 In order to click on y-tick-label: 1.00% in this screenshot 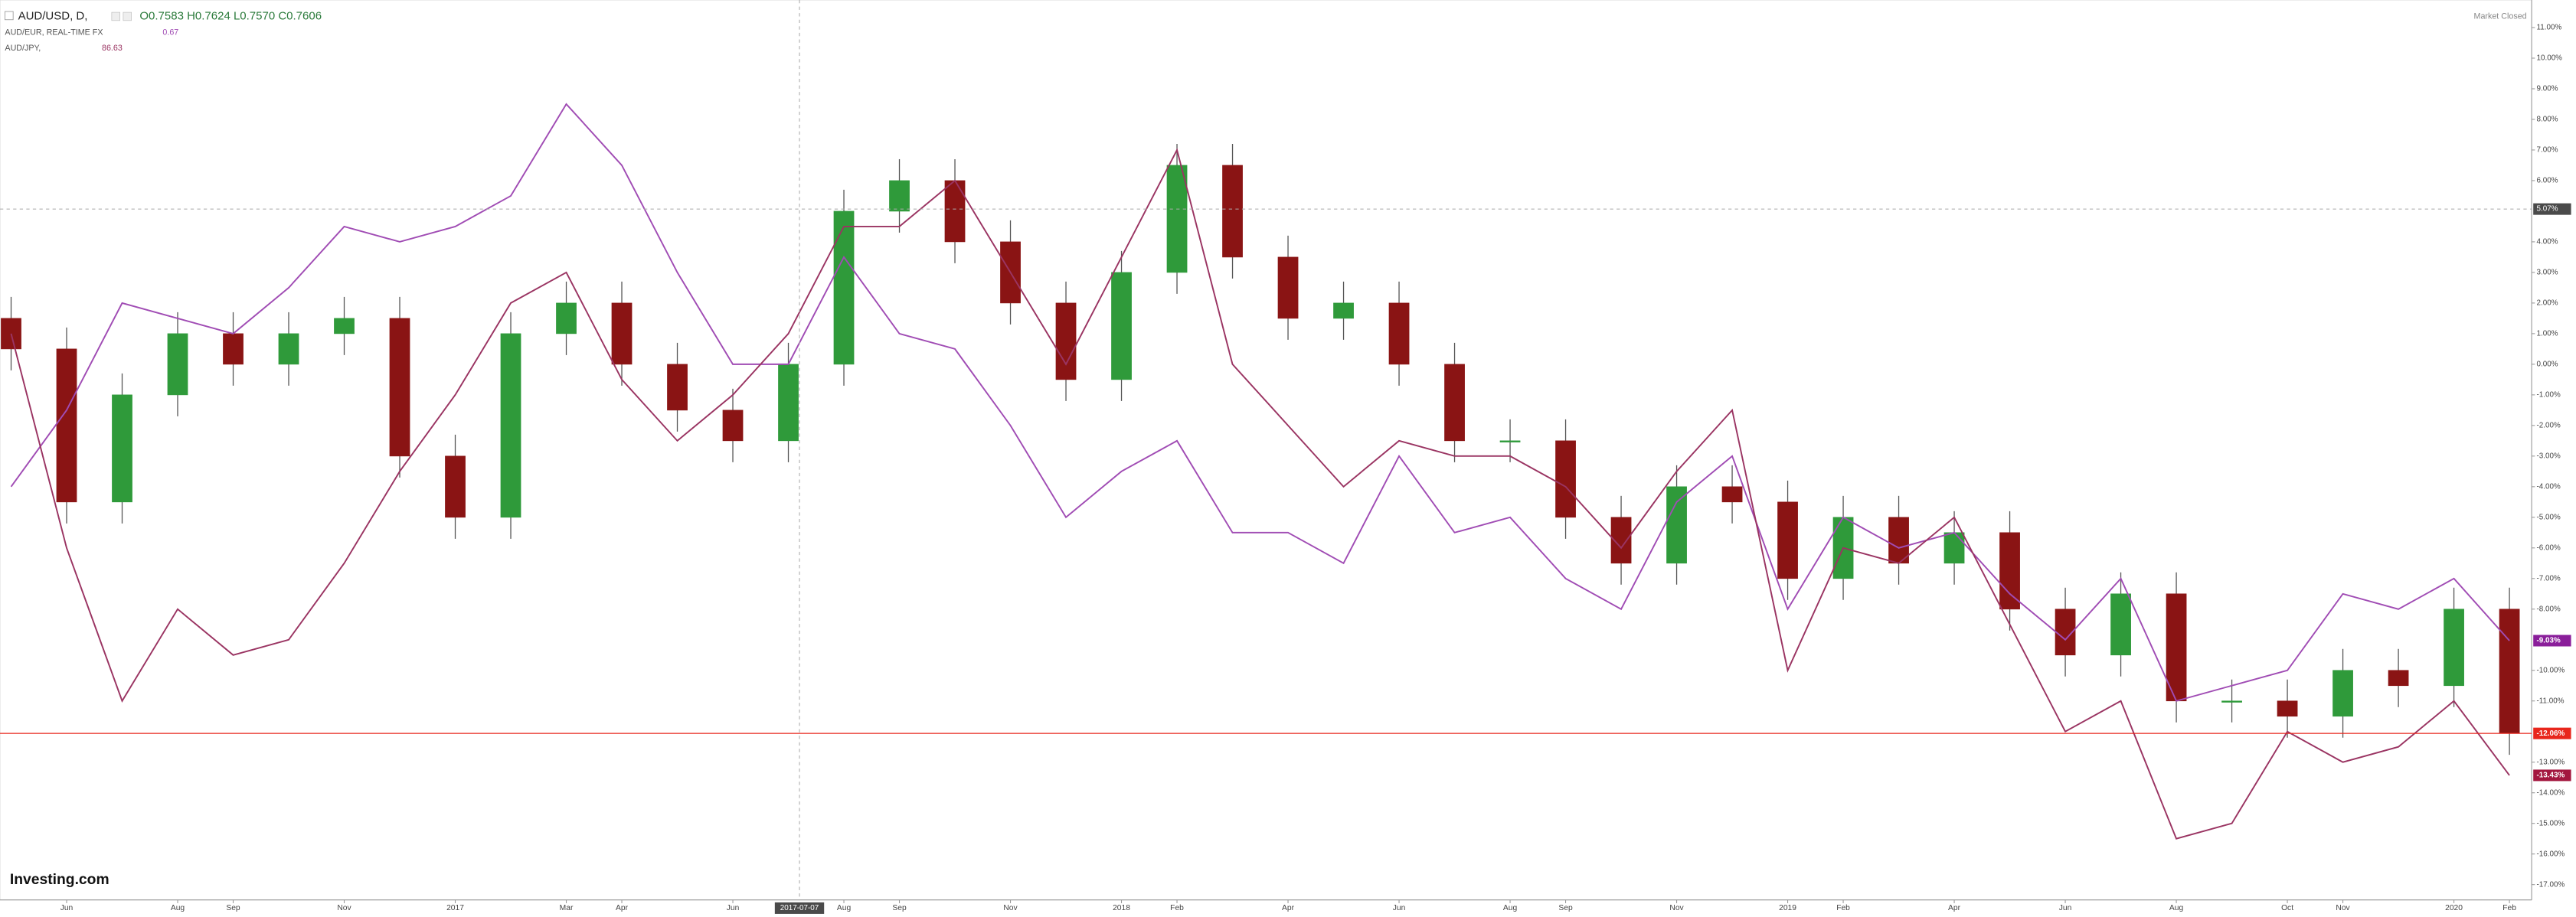, I will do `click(2547, 334)`.